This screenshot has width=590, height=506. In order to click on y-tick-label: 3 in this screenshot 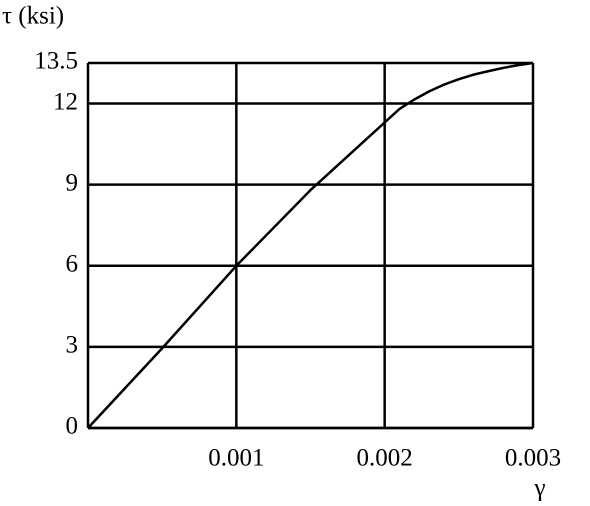, I will do `click(72, 345)`.